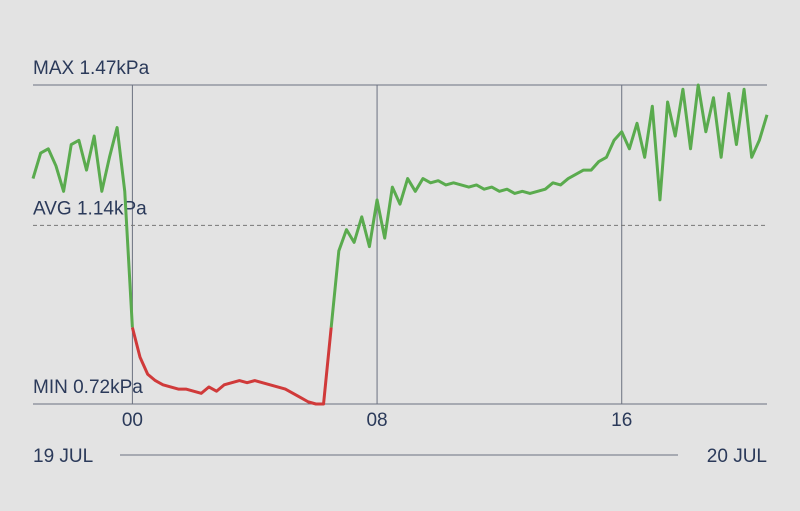  What do you see at coordinates (63, 456) in the screenshot?
I see `date-label: 19 JUL` at bounding box center [63, 456].